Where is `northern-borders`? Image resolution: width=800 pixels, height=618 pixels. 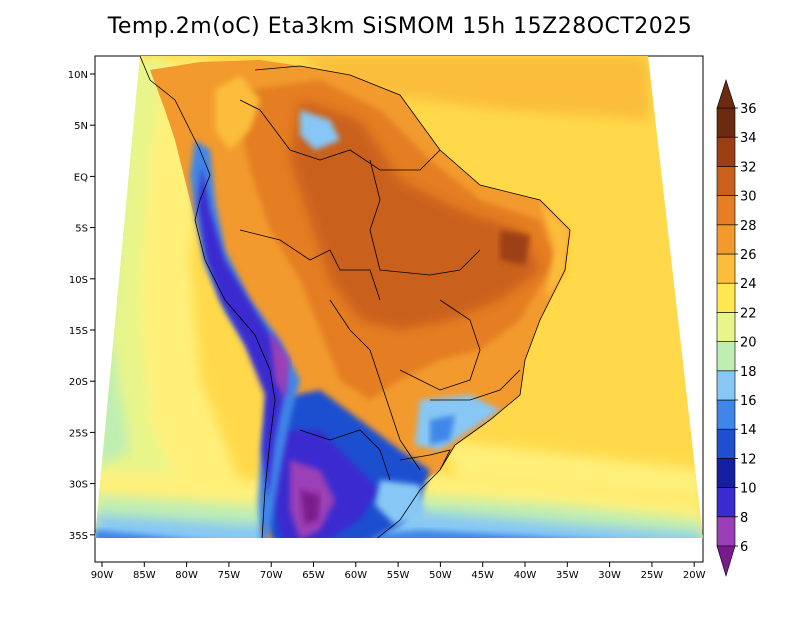
northern-borders is located at coordinates (340, 135).